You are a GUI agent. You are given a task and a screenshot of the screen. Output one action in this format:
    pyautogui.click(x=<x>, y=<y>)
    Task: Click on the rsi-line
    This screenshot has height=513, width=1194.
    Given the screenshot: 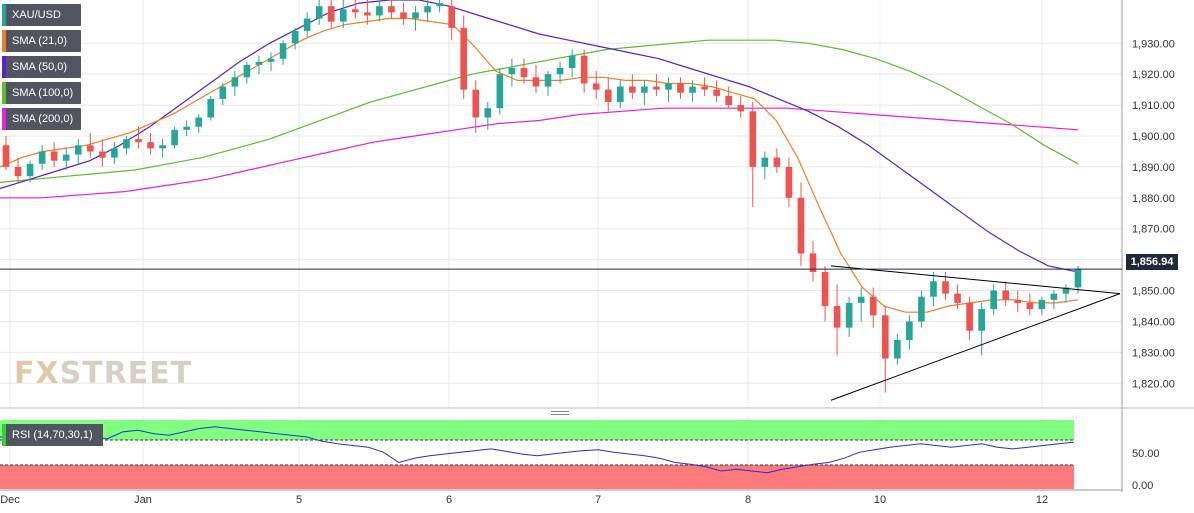 What is the action you would take?
    pyautogui.click(x=537, y=450)
    